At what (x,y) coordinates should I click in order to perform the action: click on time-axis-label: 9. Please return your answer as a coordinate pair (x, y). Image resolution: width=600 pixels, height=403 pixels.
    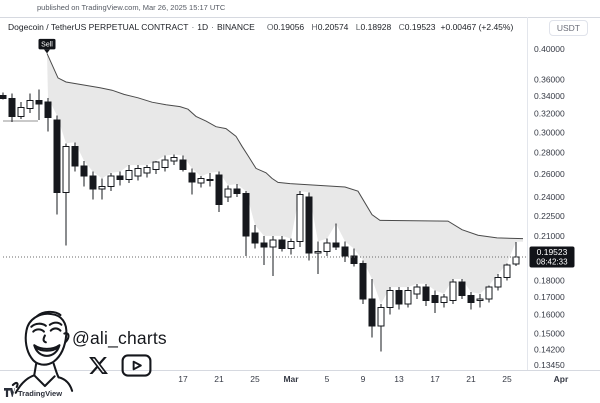
    Looking at the image, I should click on (363, 379).